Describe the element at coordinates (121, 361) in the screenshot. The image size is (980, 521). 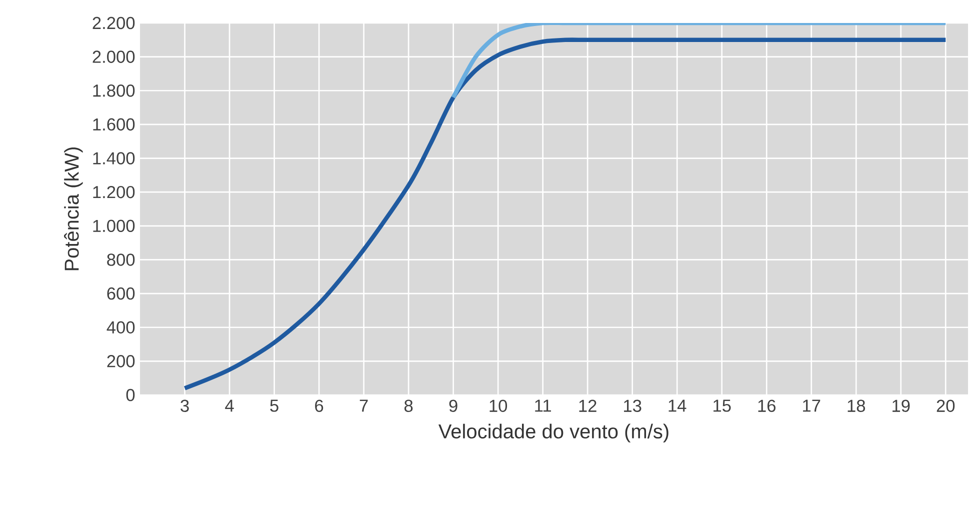
I see `y-tick-label: 200` at that location.